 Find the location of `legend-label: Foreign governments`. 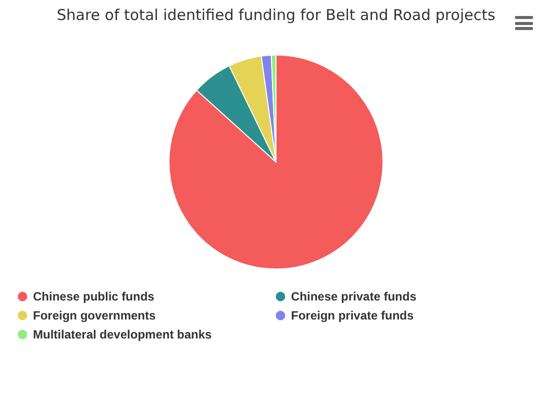

legend-label: Foreign governments is located at coordinates (94, 315).